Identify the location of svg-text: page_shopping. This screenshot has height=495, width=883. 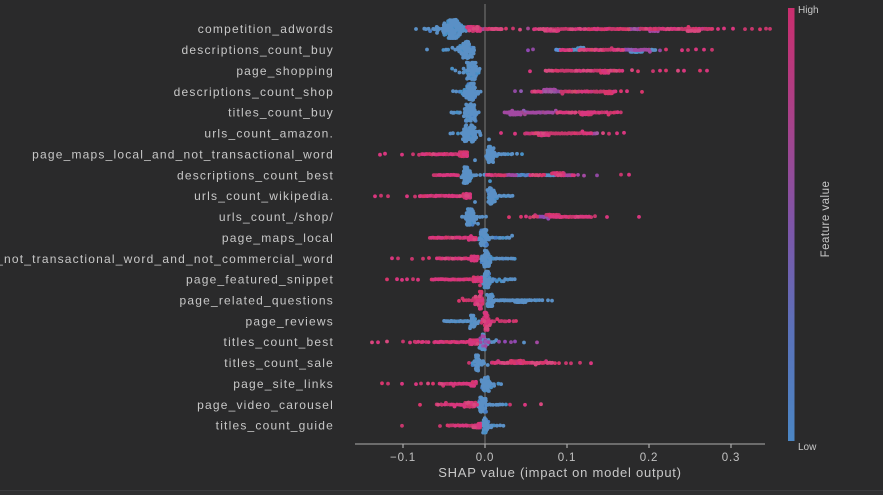
(285, 71).